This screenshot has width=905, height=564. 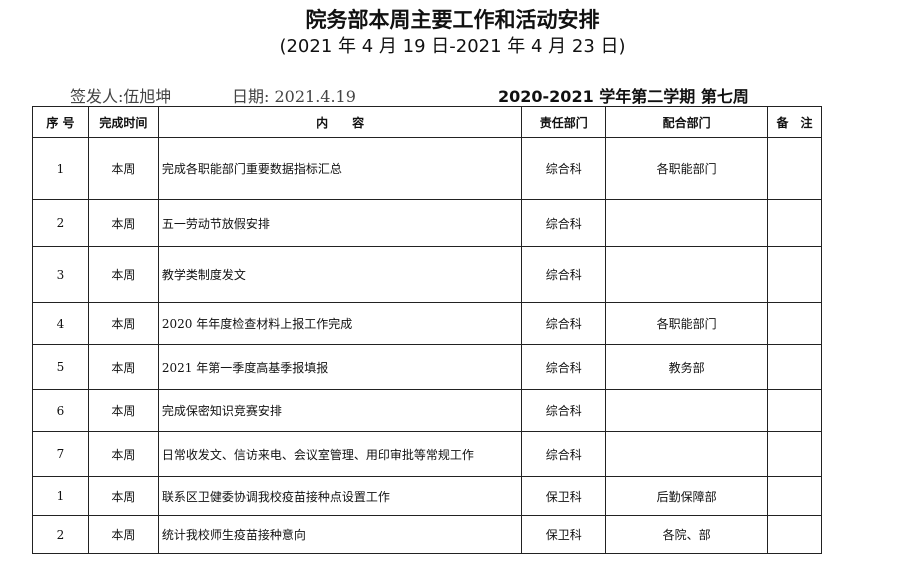 I want to click on term-week: 2020-2021 学年第二学期 第七周, so click(x=623, y=96).